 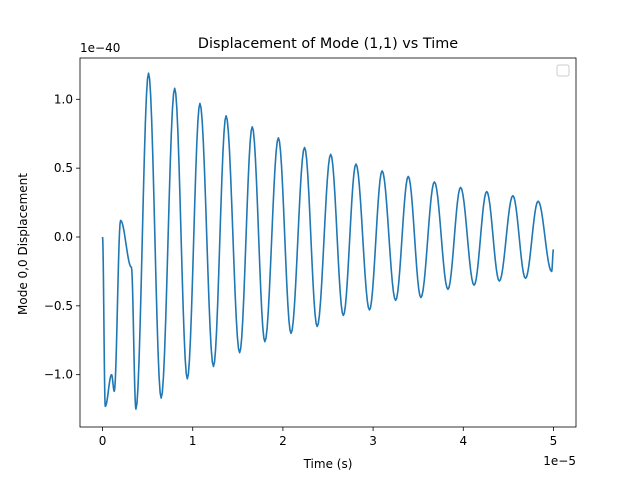 I want to click on y-axis-label: Mode 0,0 Displacement, so click(x=23, y=244).